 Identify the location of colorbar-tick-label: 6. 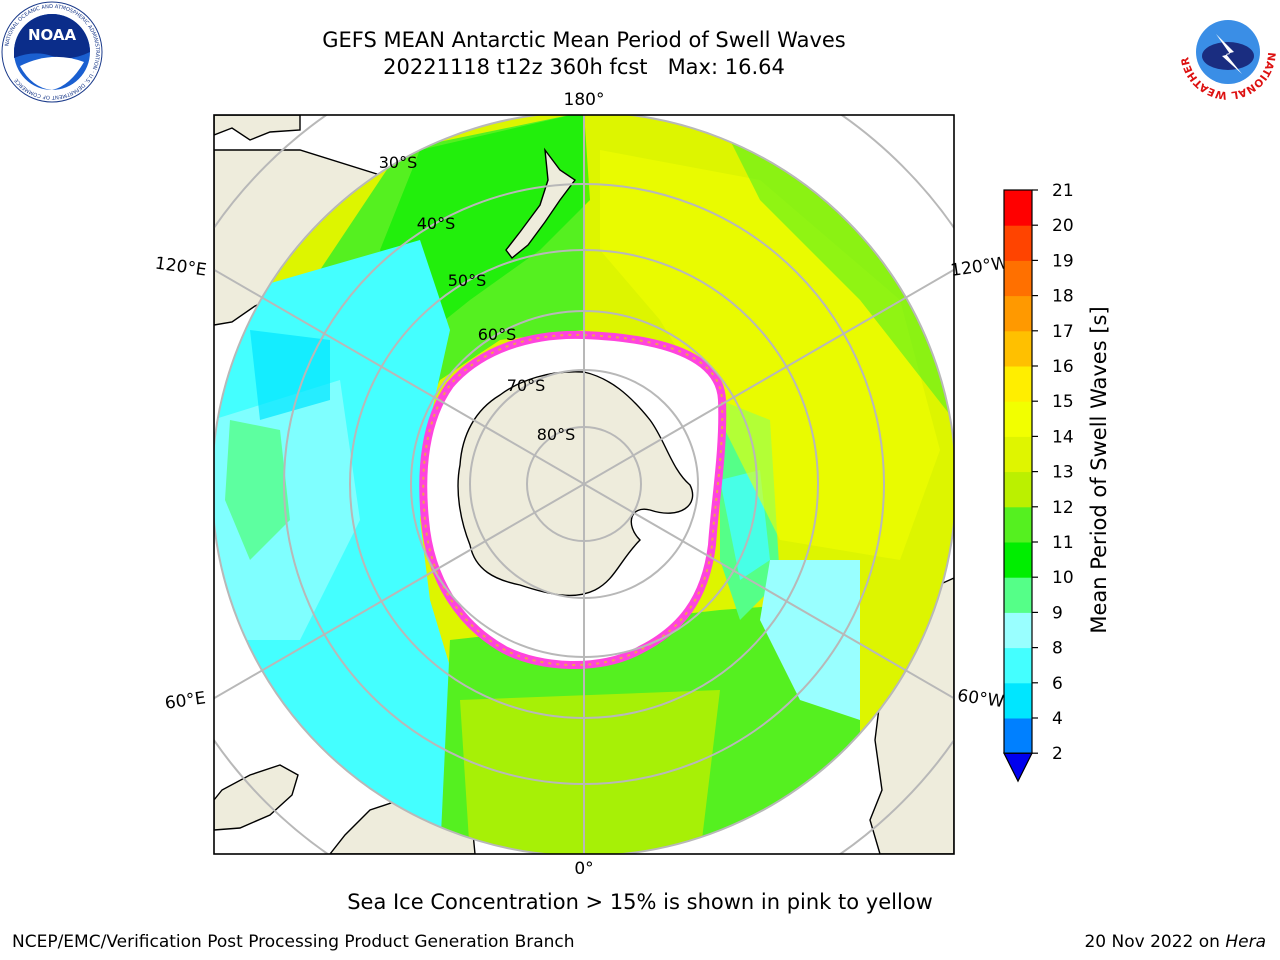
(1057, 684).